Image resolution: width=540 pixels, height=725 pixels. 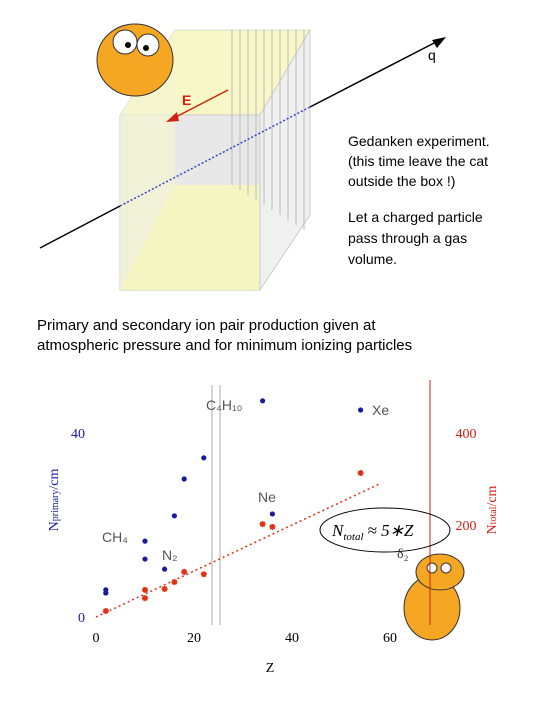 I want to click on formula-rest: ≈ 5∗Z, so click(x=391, y=530).